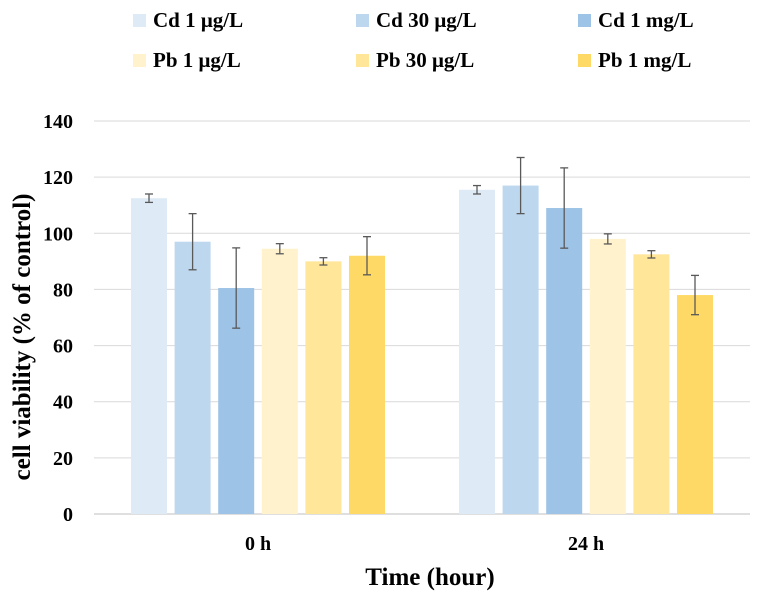 The height and width of the screenshot is (599, 767). I want to click on legend-label: Cd 30 μg/L, so click(426, 19).